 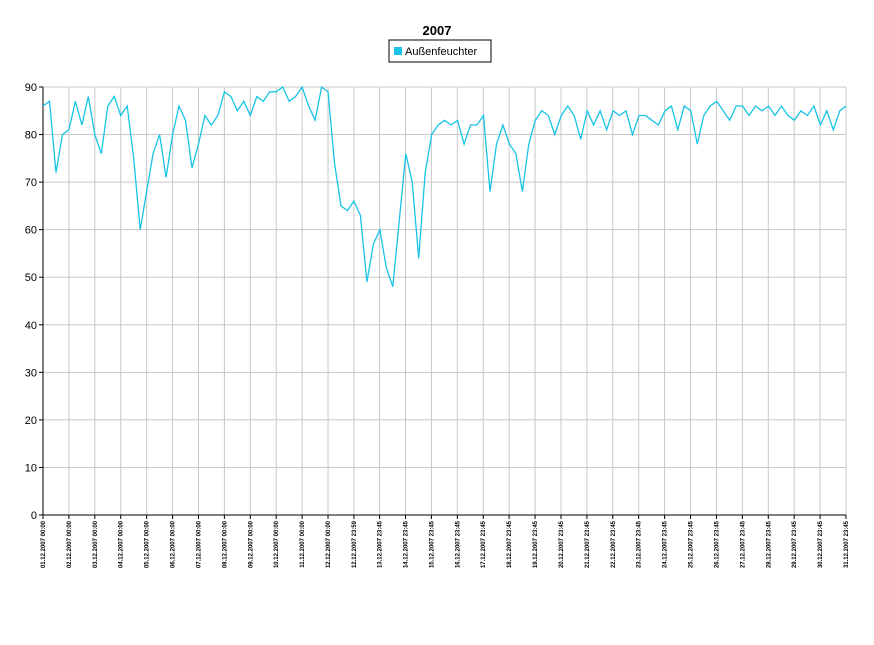 What do you see at coordinates (614, 544) in the screenshot?
I see `x-tick-label: 22.12.2007 23:45` at bounding box center [614, 544].